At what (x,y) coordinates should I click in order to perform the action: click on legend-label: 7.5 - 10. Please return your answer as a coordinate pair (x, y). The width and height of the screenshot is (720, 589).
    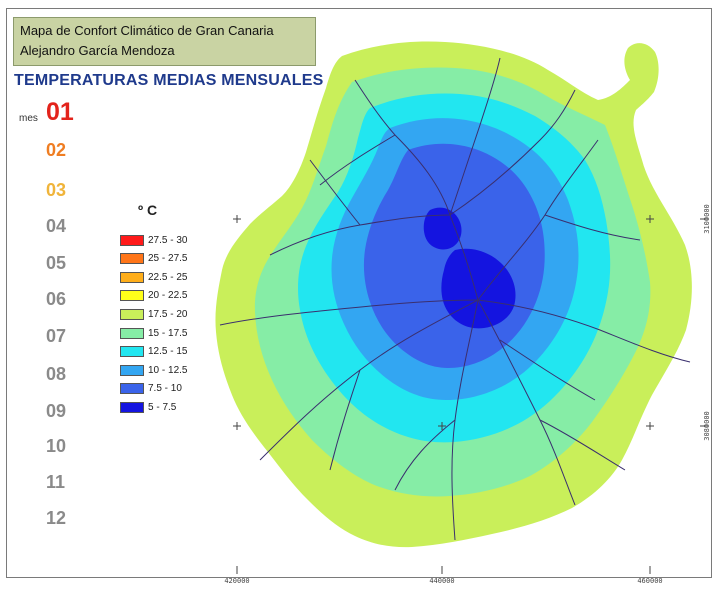
    Looking at the image, I should click on (165, 389).